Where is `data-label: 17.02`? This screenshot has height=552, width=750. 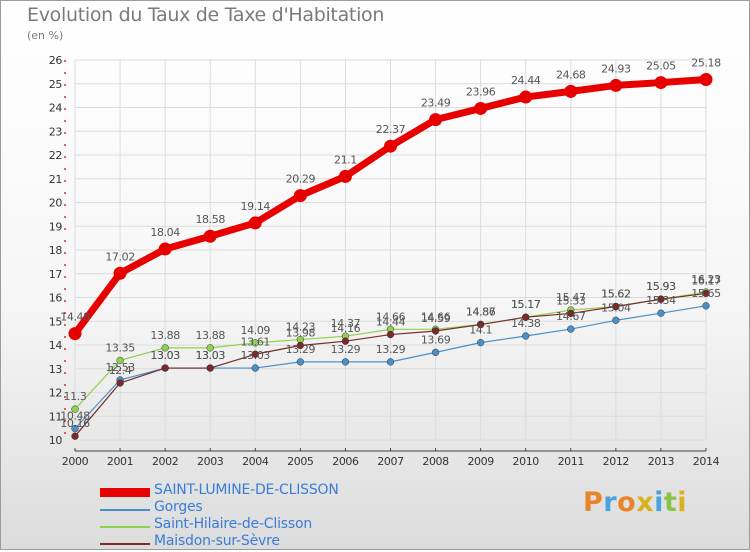
data-label: 17.02 is located at coordinates (120, 256).